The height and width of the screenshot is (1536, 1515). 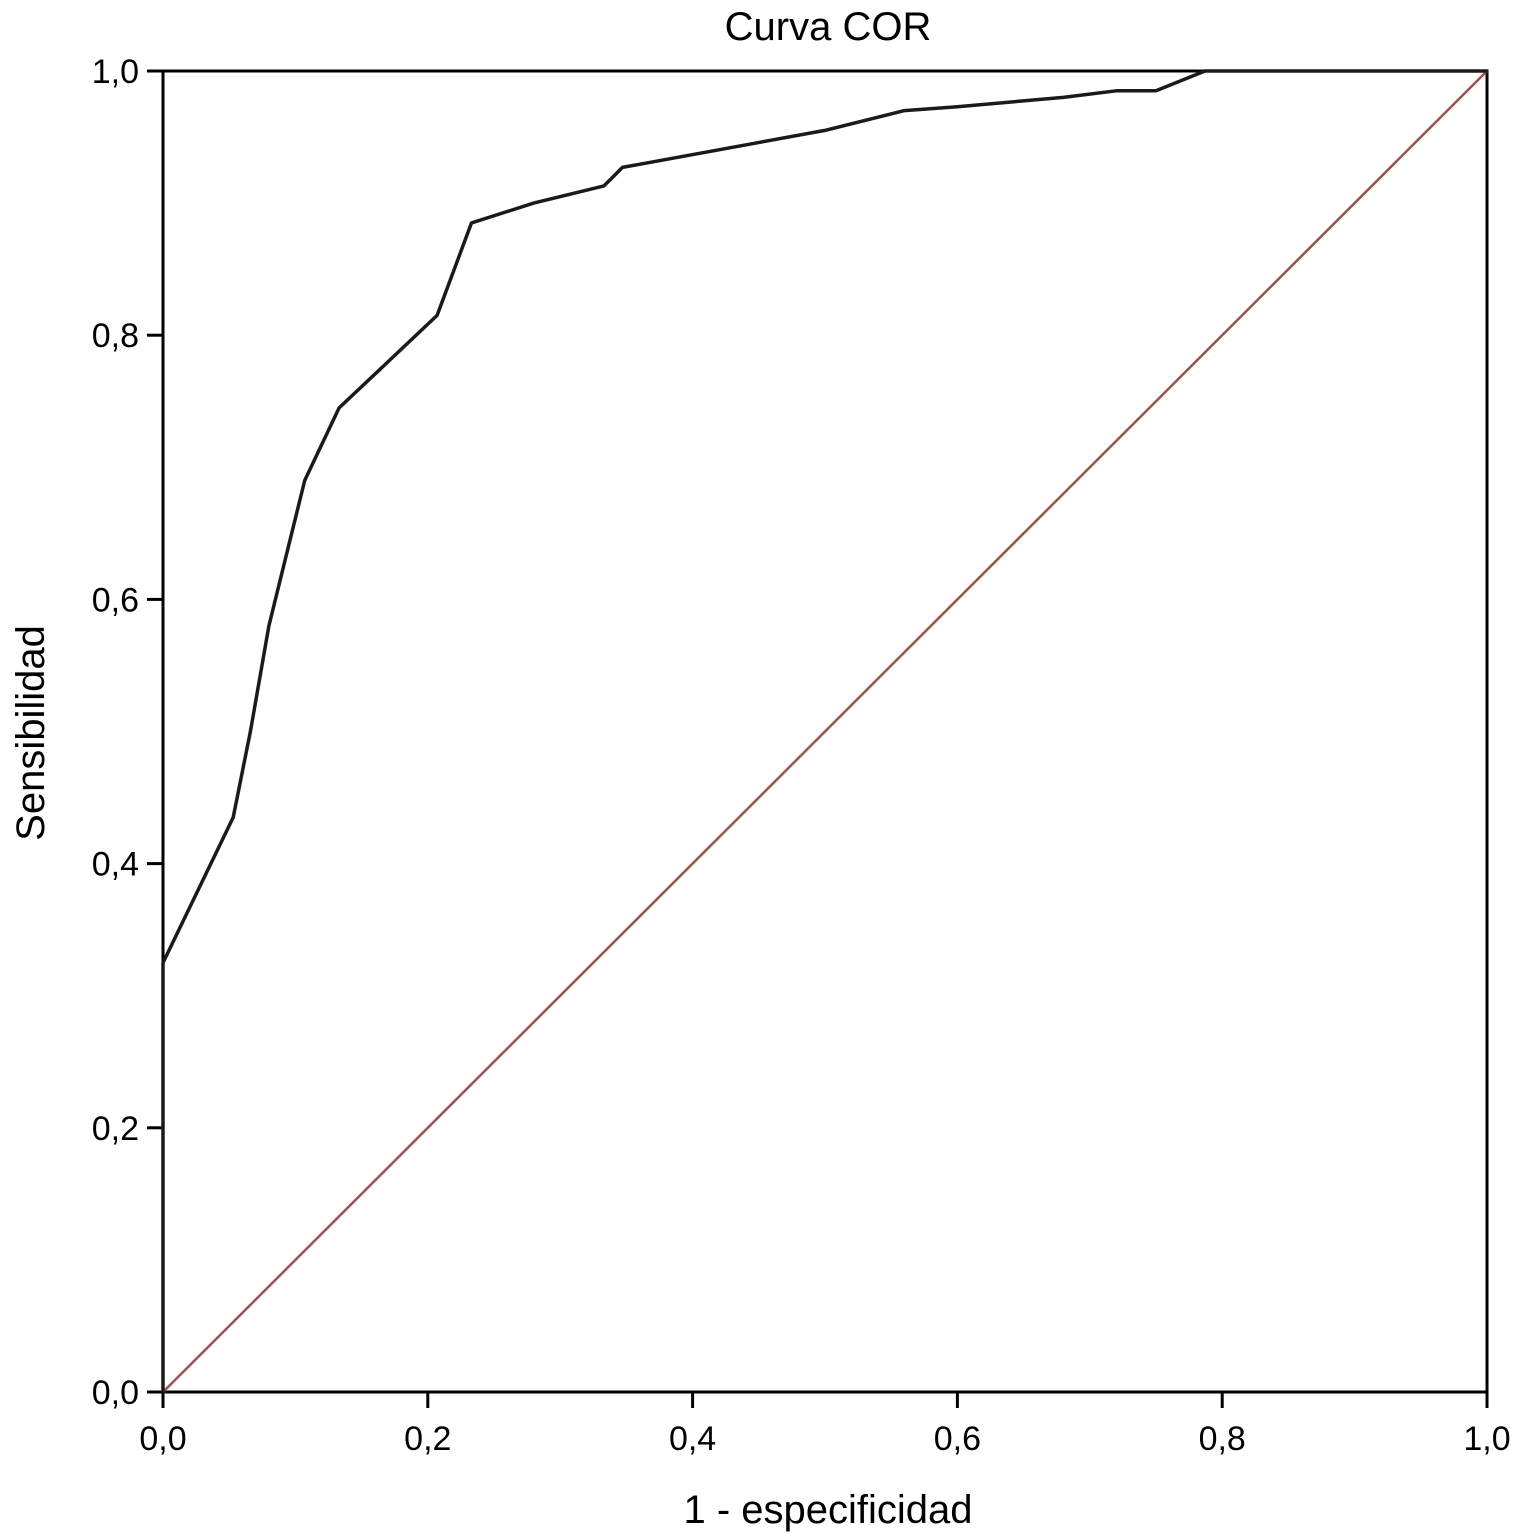 I want to click on y-tick-label: 0,2, so click(x=115, y=1129).